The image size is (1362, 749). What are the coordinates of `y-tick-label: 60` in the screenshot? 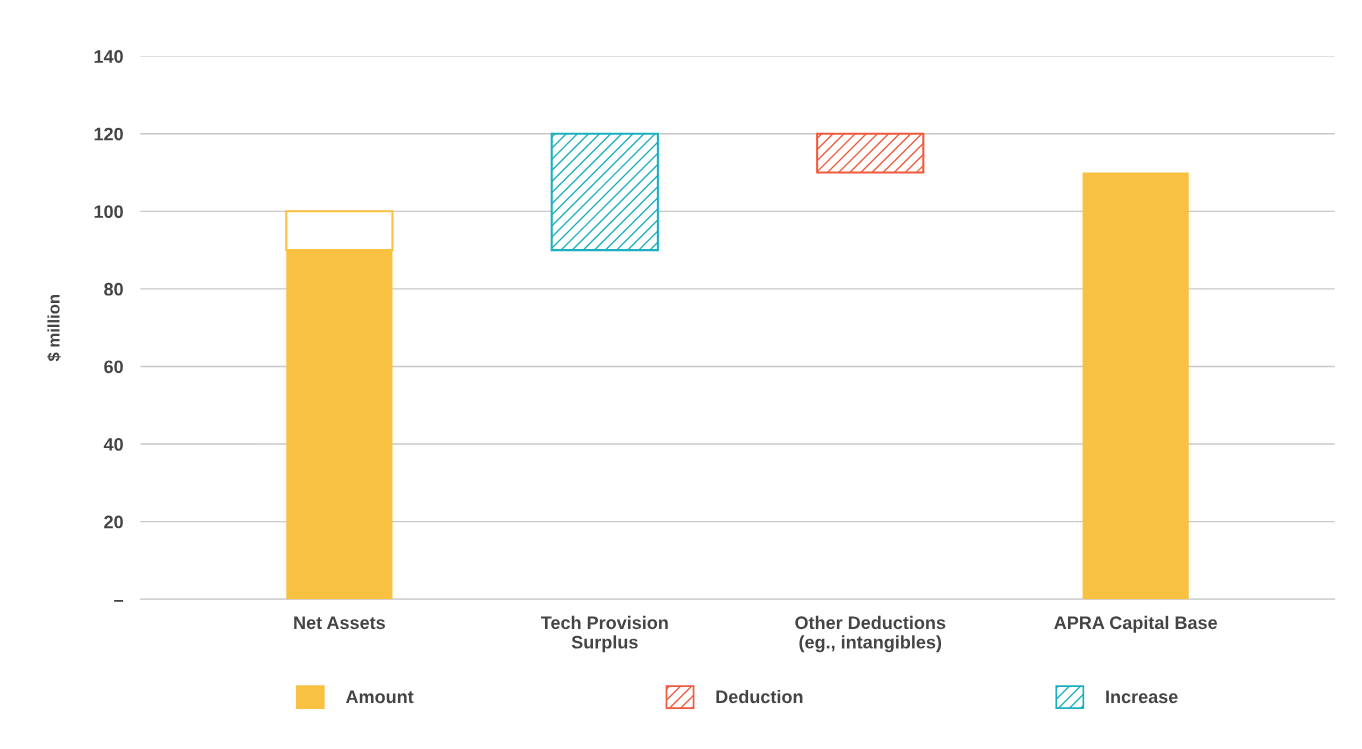 It's located at (113, 367).